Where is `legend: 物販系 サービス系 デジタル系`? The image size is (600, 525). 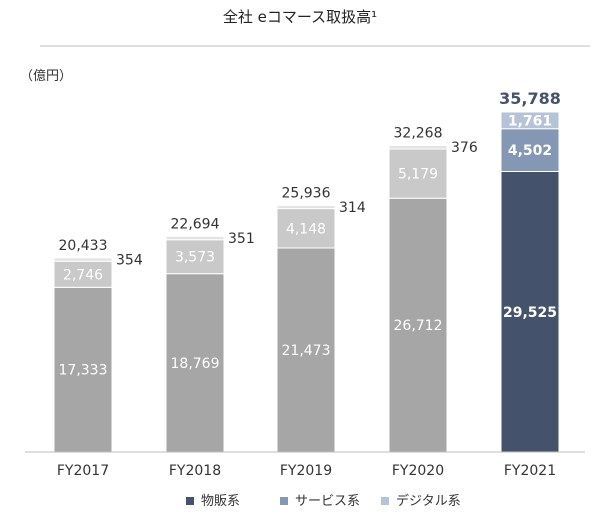 legend: 物販系 サービス系 デジタル系 is located at coordinates (323, 501).